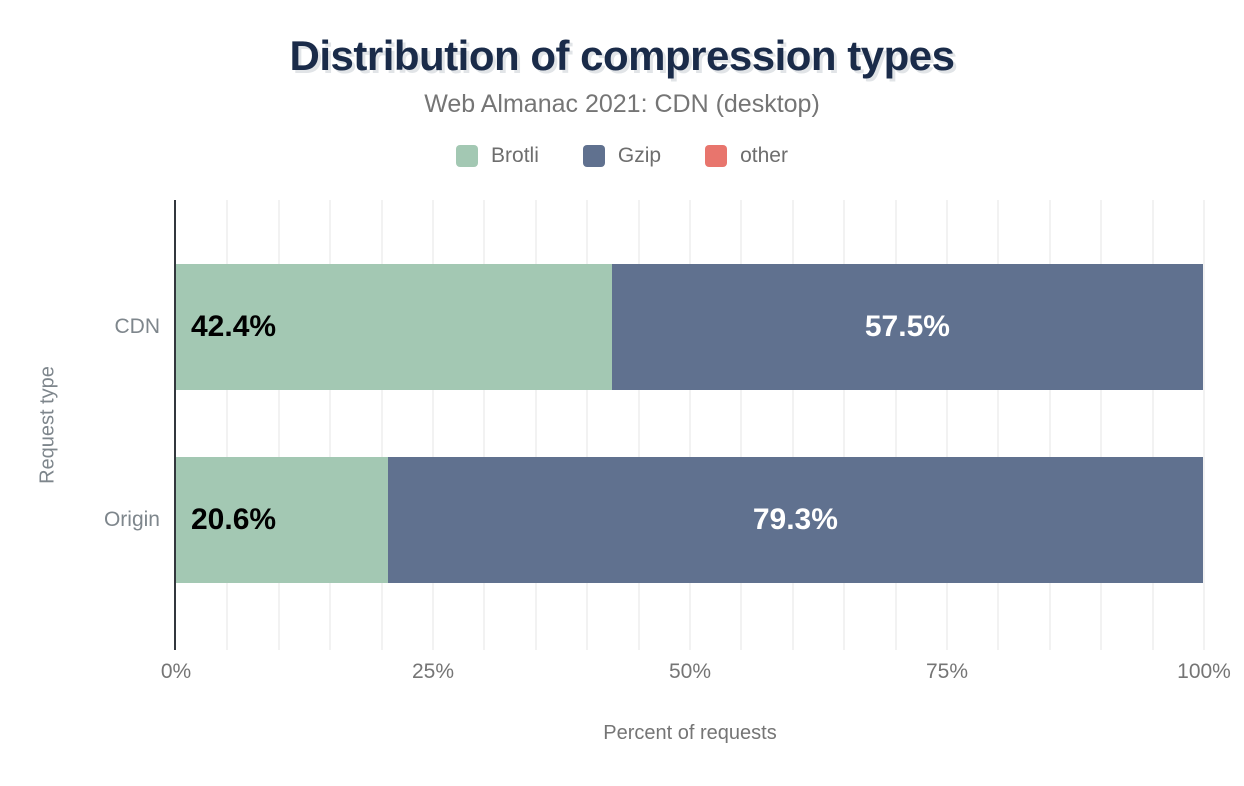 Image resolution: width=1244 pixels, height=786 pixels. What do you see at coordinates (515, 155) in the screenshot?
I see `legend-label: Brotli` at bounding box center [515, 155].